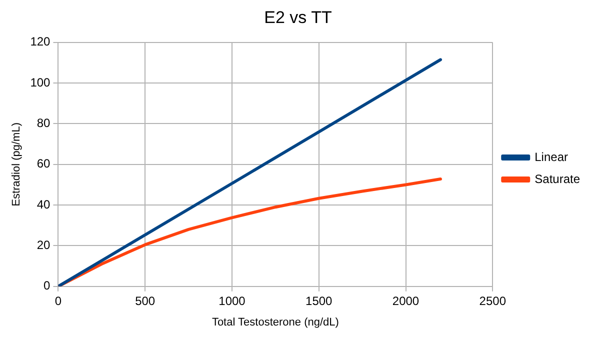  I want to click on y-tick-label: 120, so click(40, 41).